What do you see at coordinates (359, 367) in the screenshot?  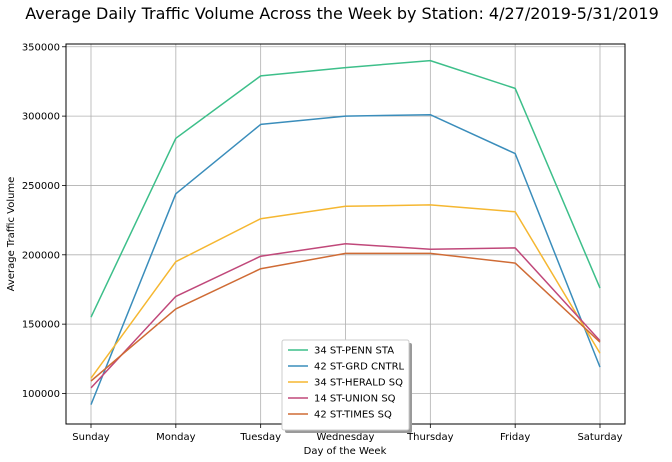 I see `legend-label: 42 ST-GRD CNTRL` at bounding box center [359, 367].